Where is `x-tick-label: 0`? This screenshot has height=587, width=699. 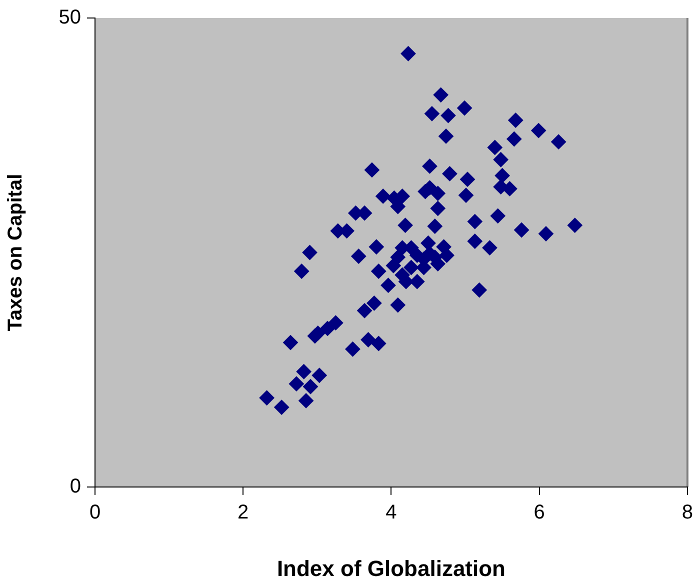 x-tick-label: 0 is located at coordinates (95, 513).